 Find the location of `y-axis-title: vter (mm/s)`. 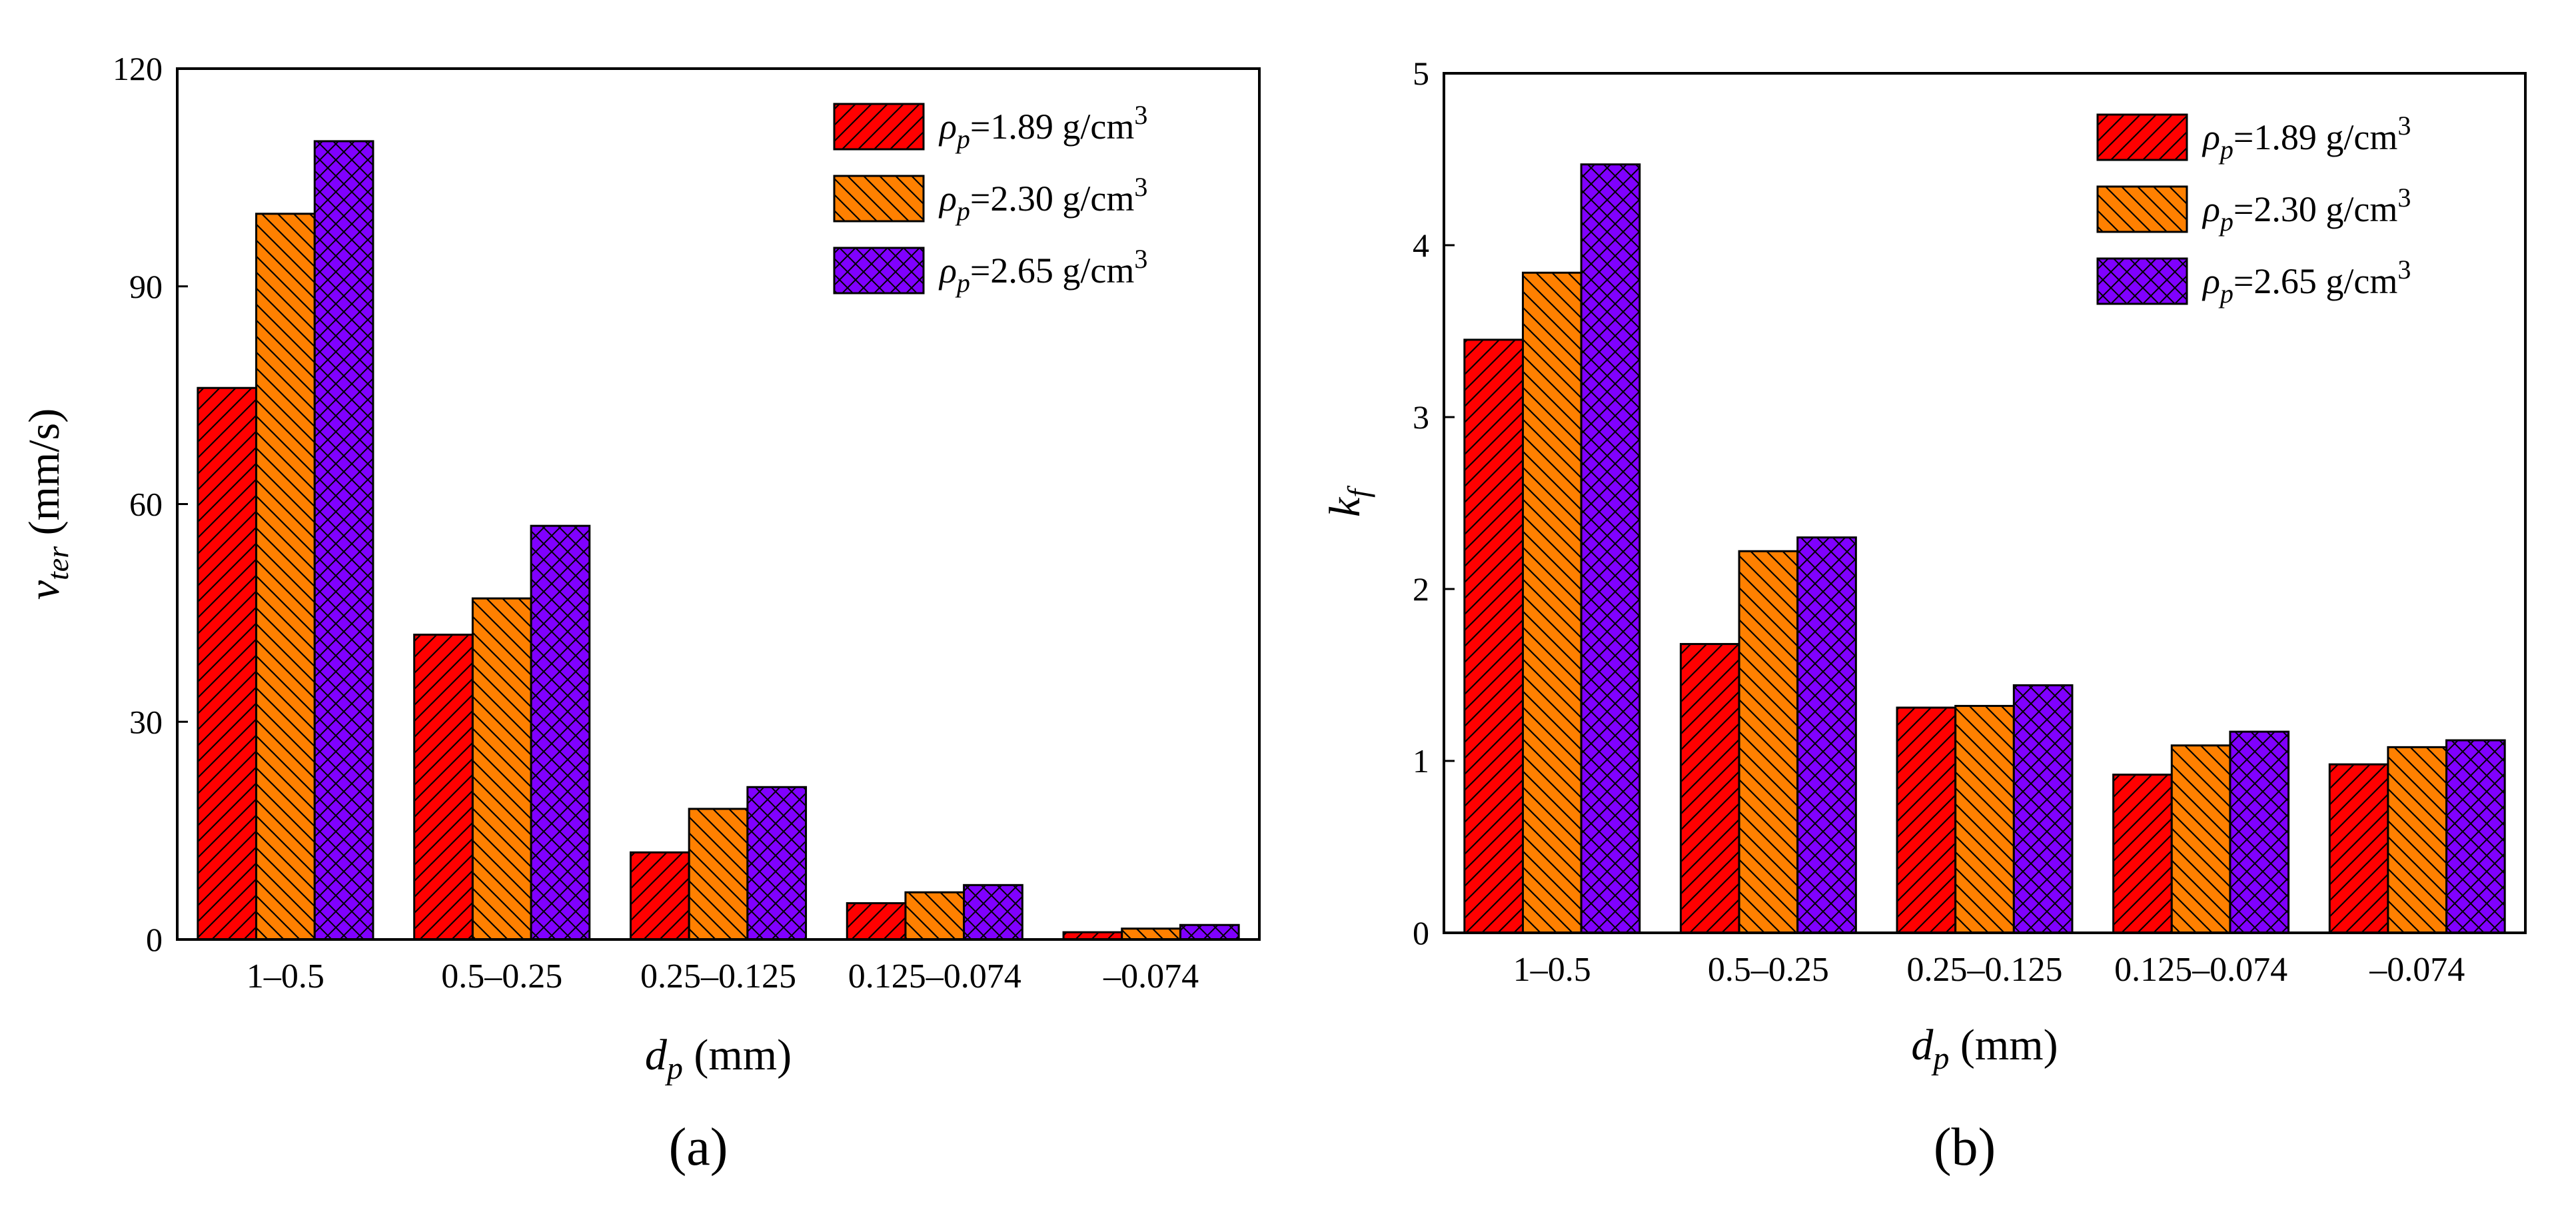

y-axis-title: vter (mm/s) is located at coordinates (47, 504).